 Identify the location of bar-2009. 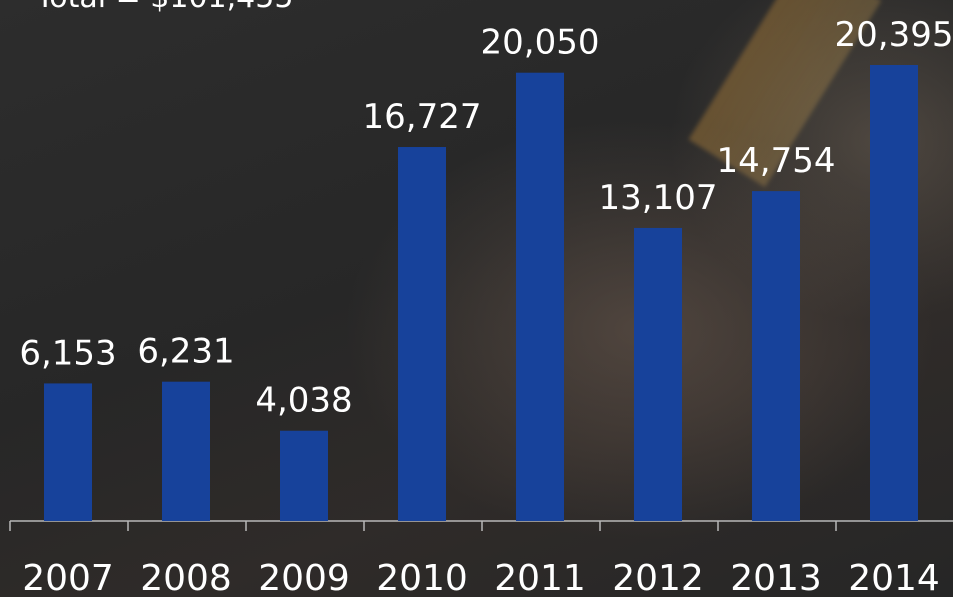
(304, 475).